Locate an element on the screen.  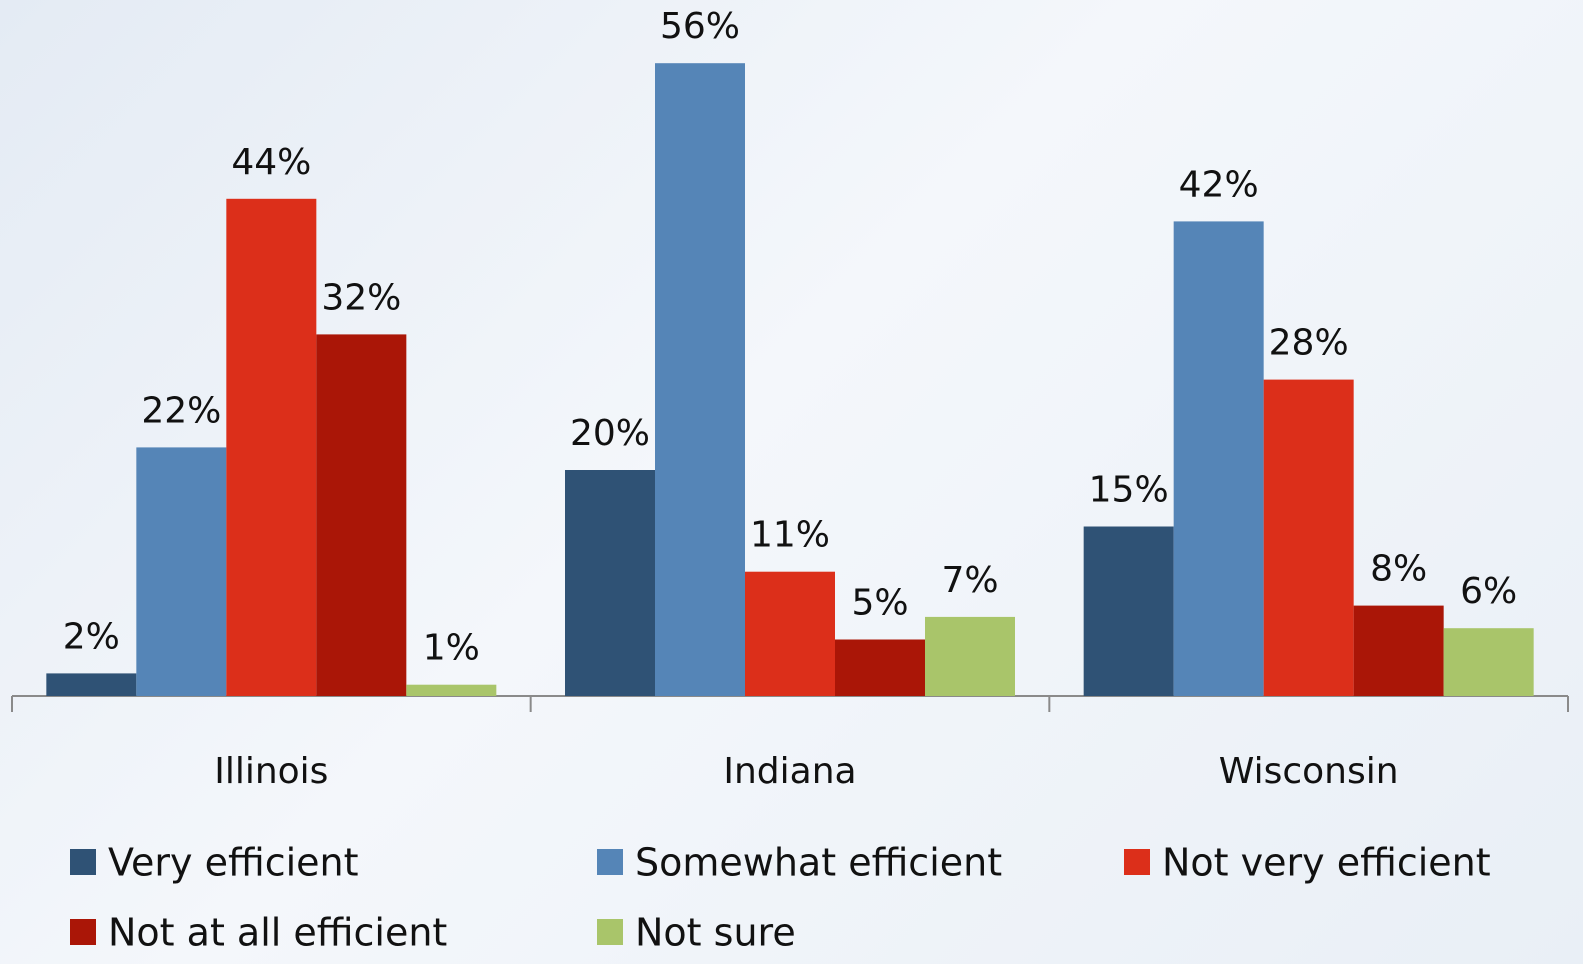
x-tick-label: Indiana is located at coordinates (789, 771).